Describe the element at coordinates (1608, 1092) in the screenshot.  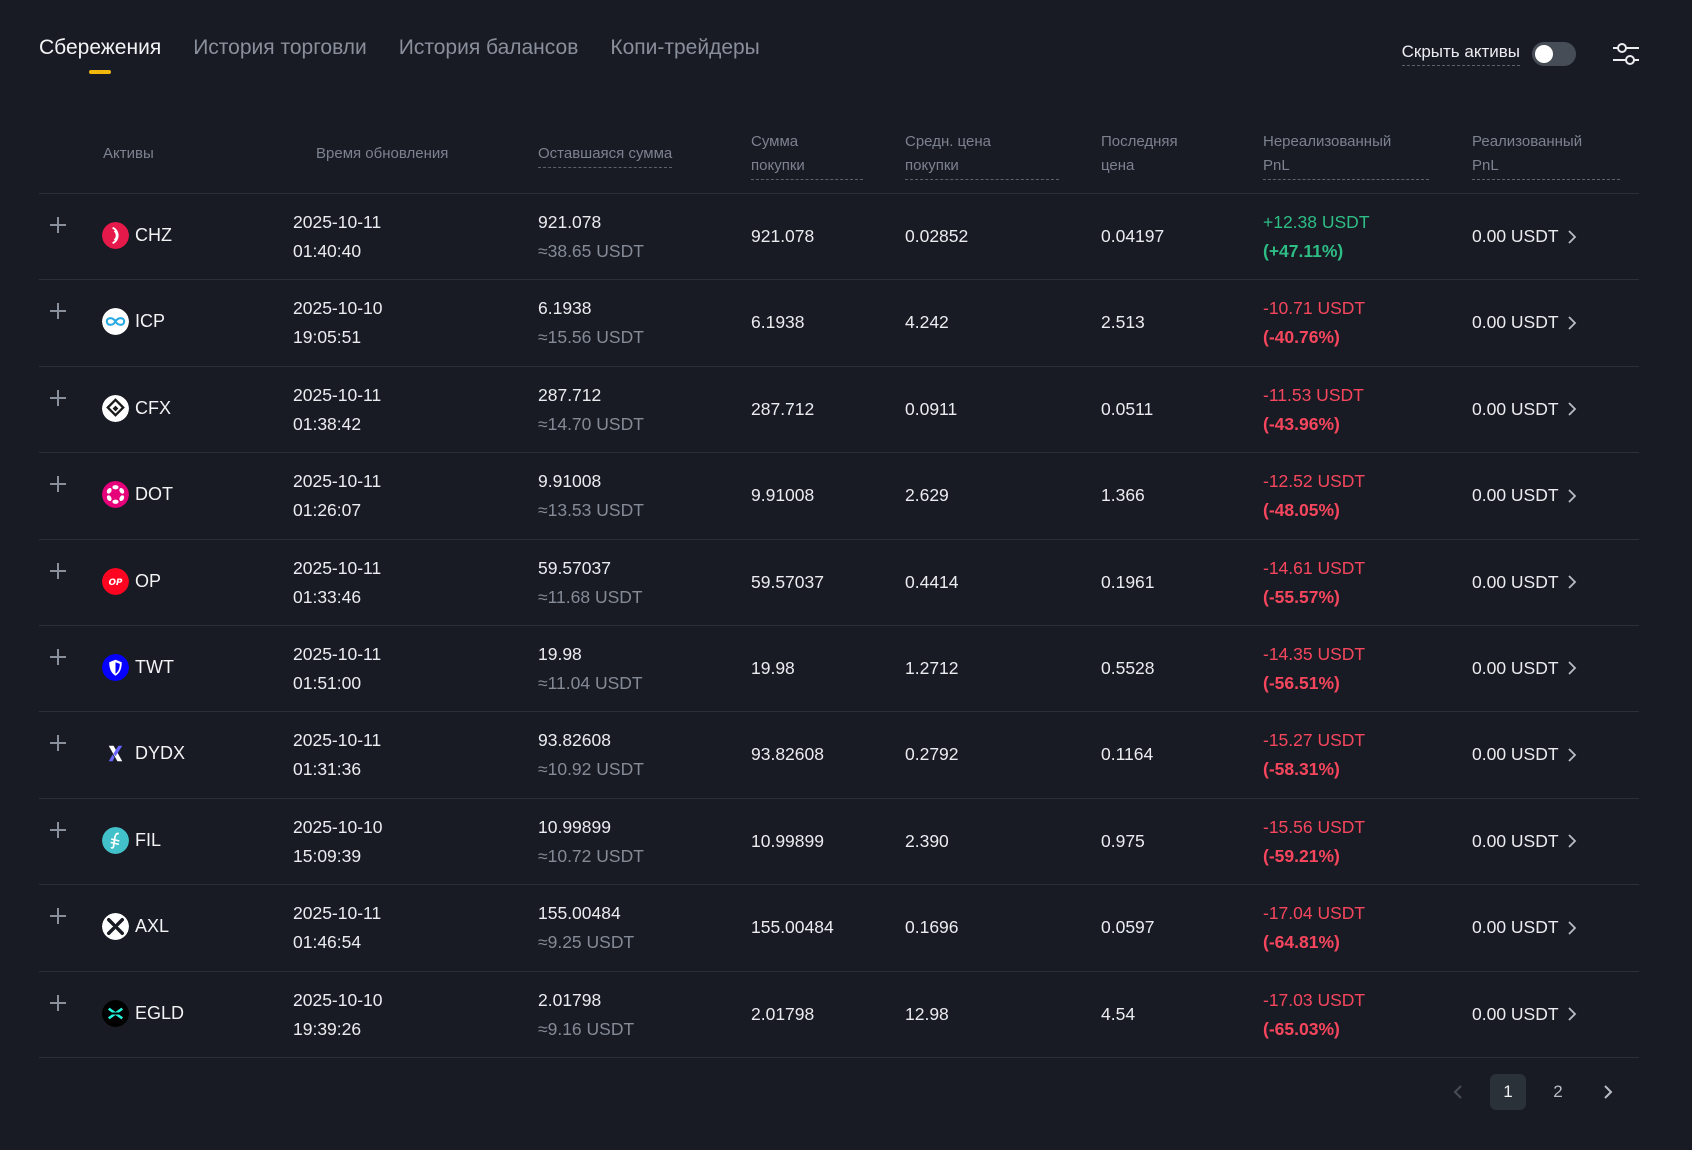
I see `next-page-button` at that location.